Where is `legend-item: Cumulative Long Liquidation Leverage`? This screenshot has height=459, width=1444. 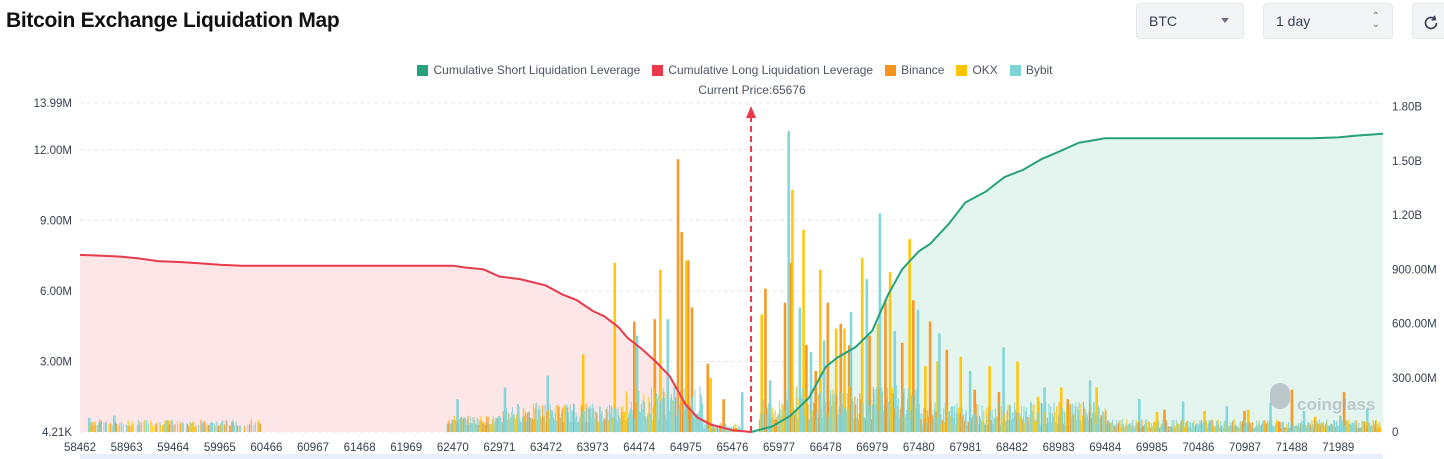
legend-item: Cumulative Long Liquidation Leverage is located at coordinates (762, 70).